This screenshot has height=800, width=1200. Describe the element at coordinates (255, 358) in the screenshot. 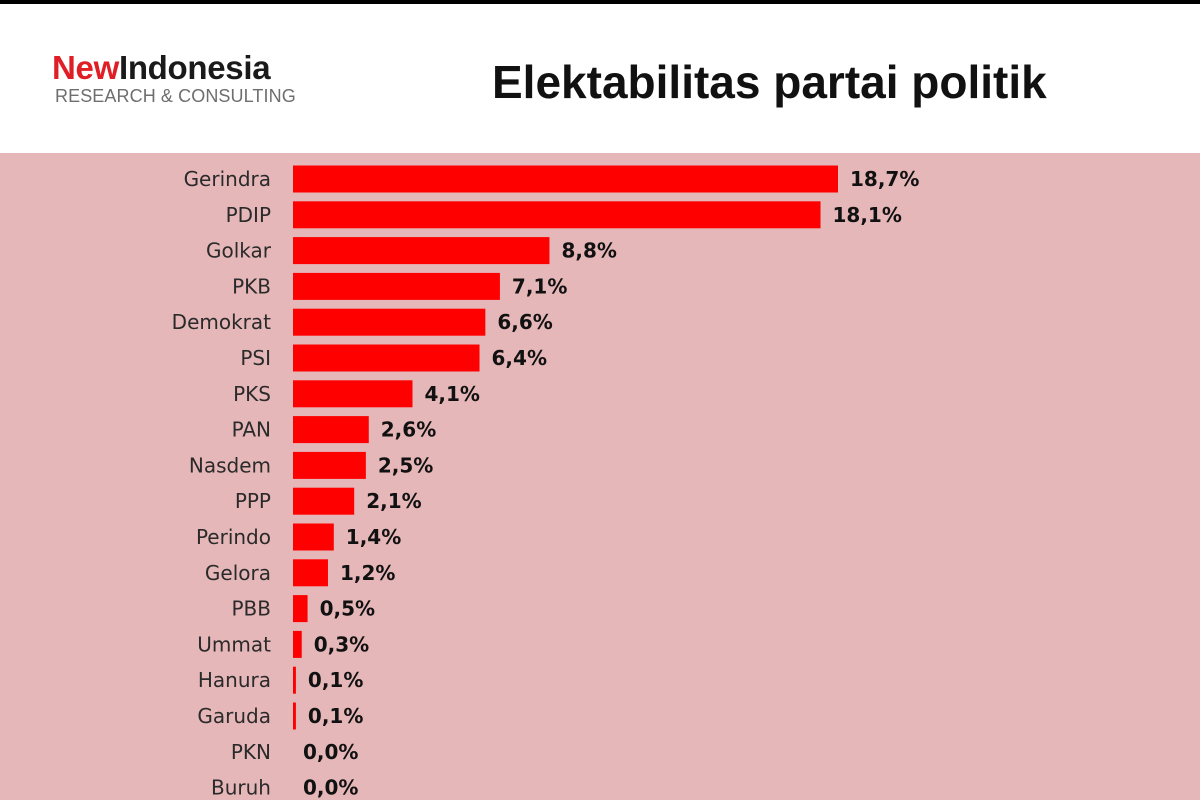

I see `category-label: PSI` at that location.